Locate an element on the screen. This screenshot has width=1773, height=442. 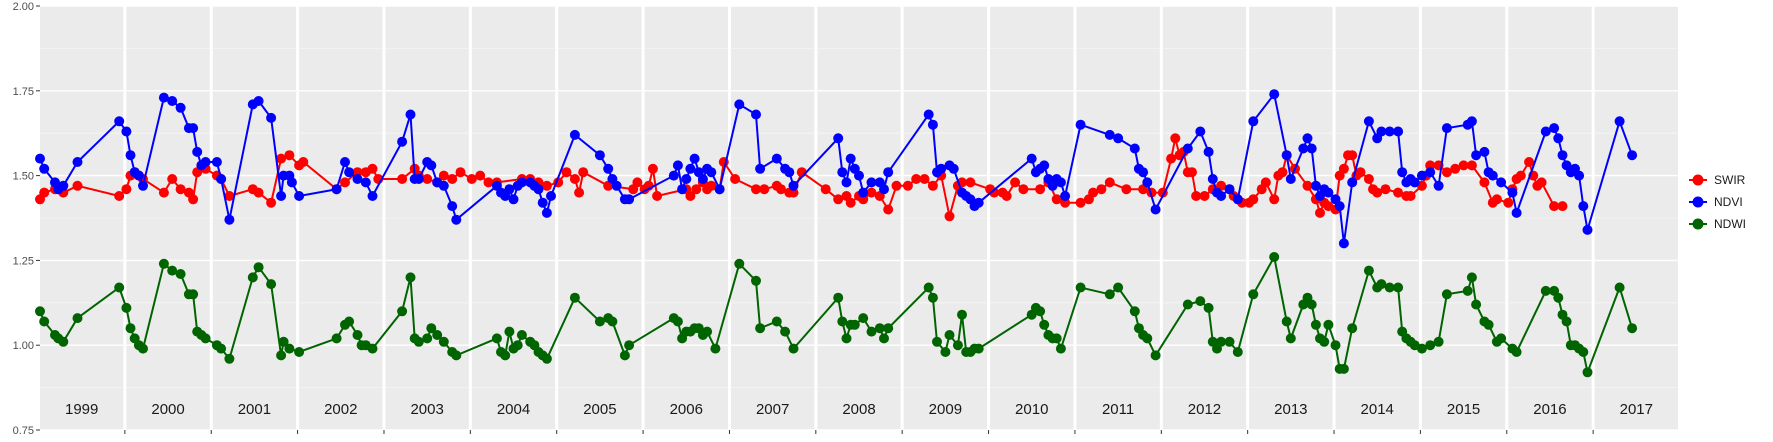
year-label-1999: 1999 is located at coordinates (81, 409).